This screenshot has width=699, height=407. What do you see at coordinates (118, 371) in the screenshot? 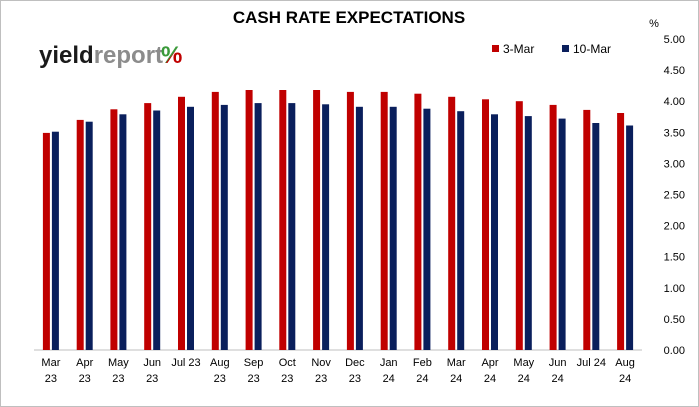
I see `x-tick-label: May 23` at bounding box center [118, 371].